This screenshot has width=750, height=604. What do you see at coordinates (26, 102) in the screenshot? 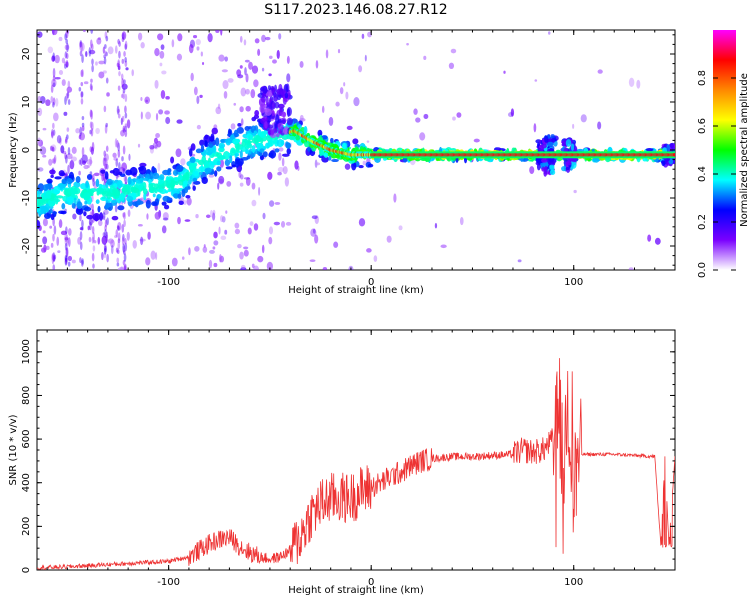
I see `spectrogram-ytick-label: 10` at bounding box center [26, 102].